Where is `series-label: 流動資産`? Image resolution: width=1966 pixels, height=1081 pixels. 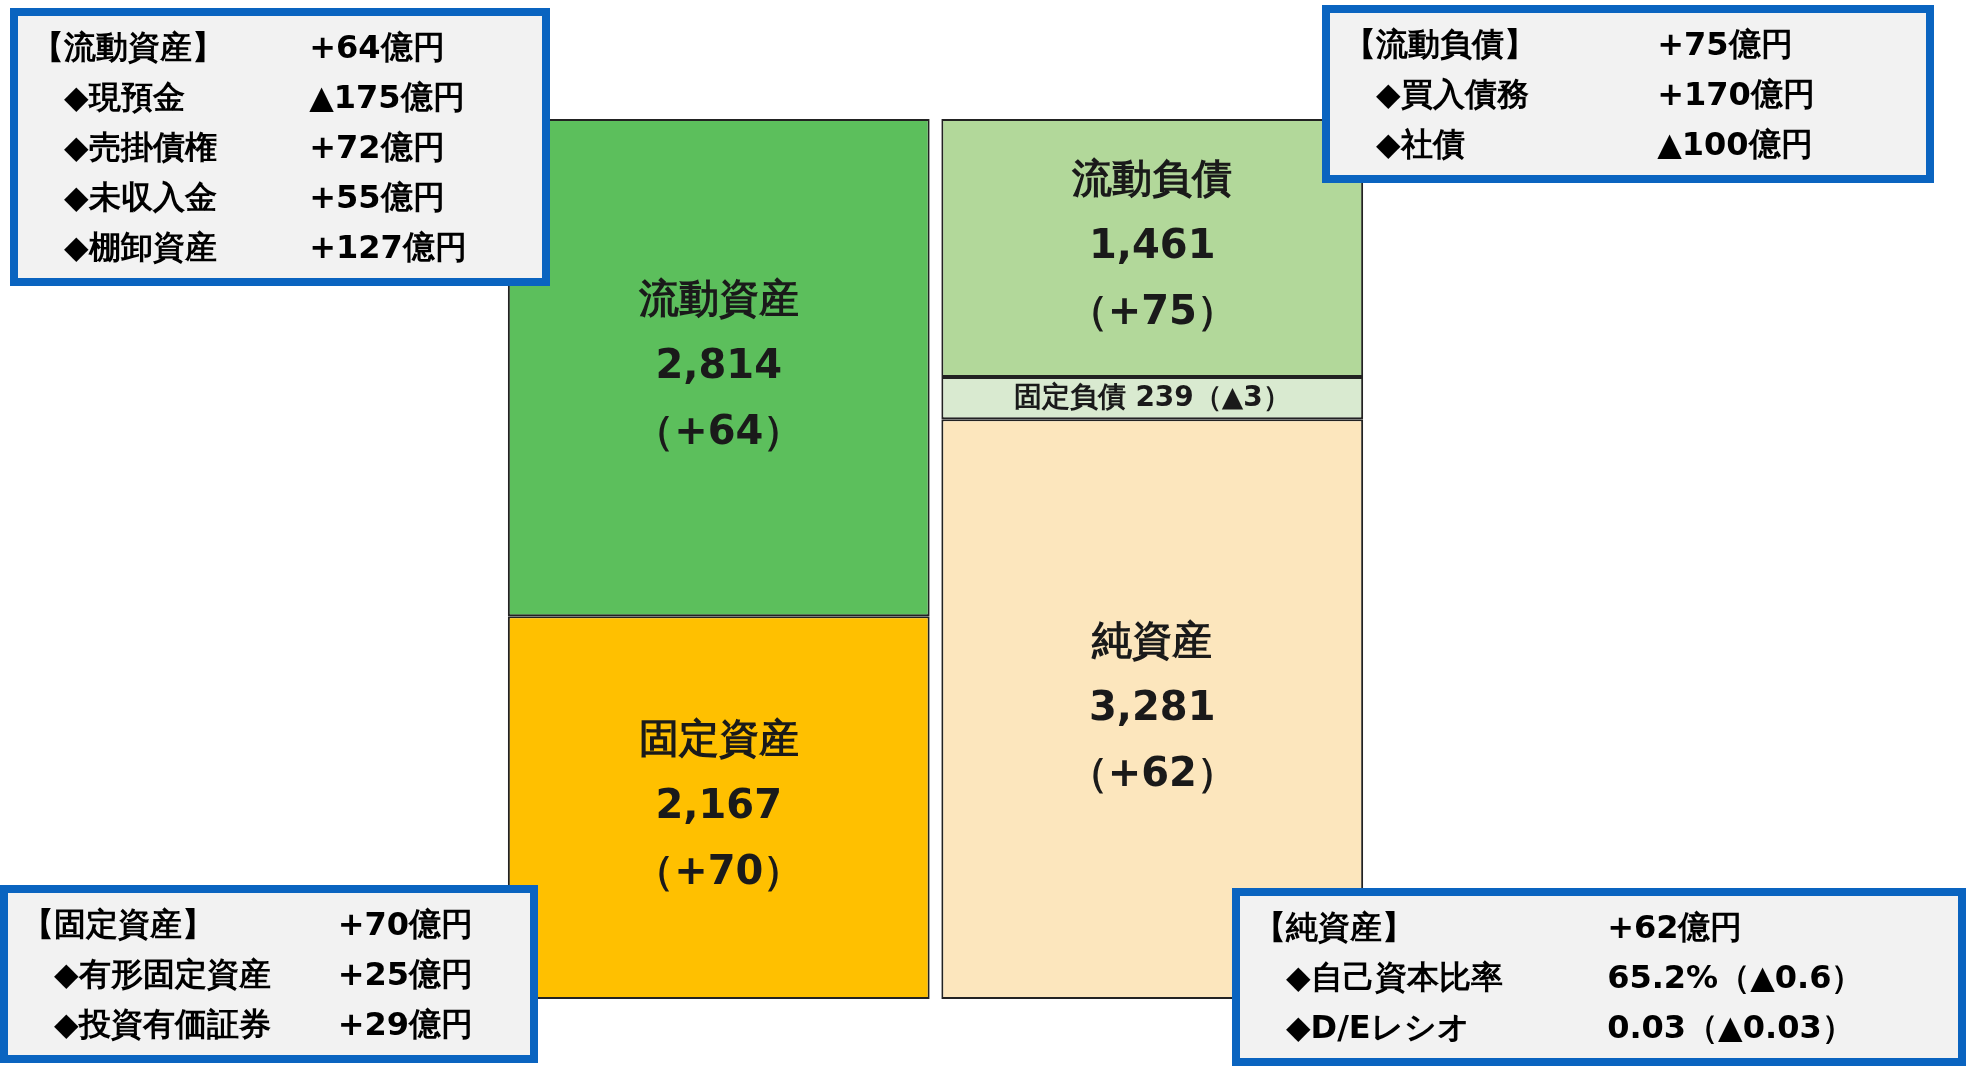 series-label: 流動資産 is located at coordinates (718, 297).